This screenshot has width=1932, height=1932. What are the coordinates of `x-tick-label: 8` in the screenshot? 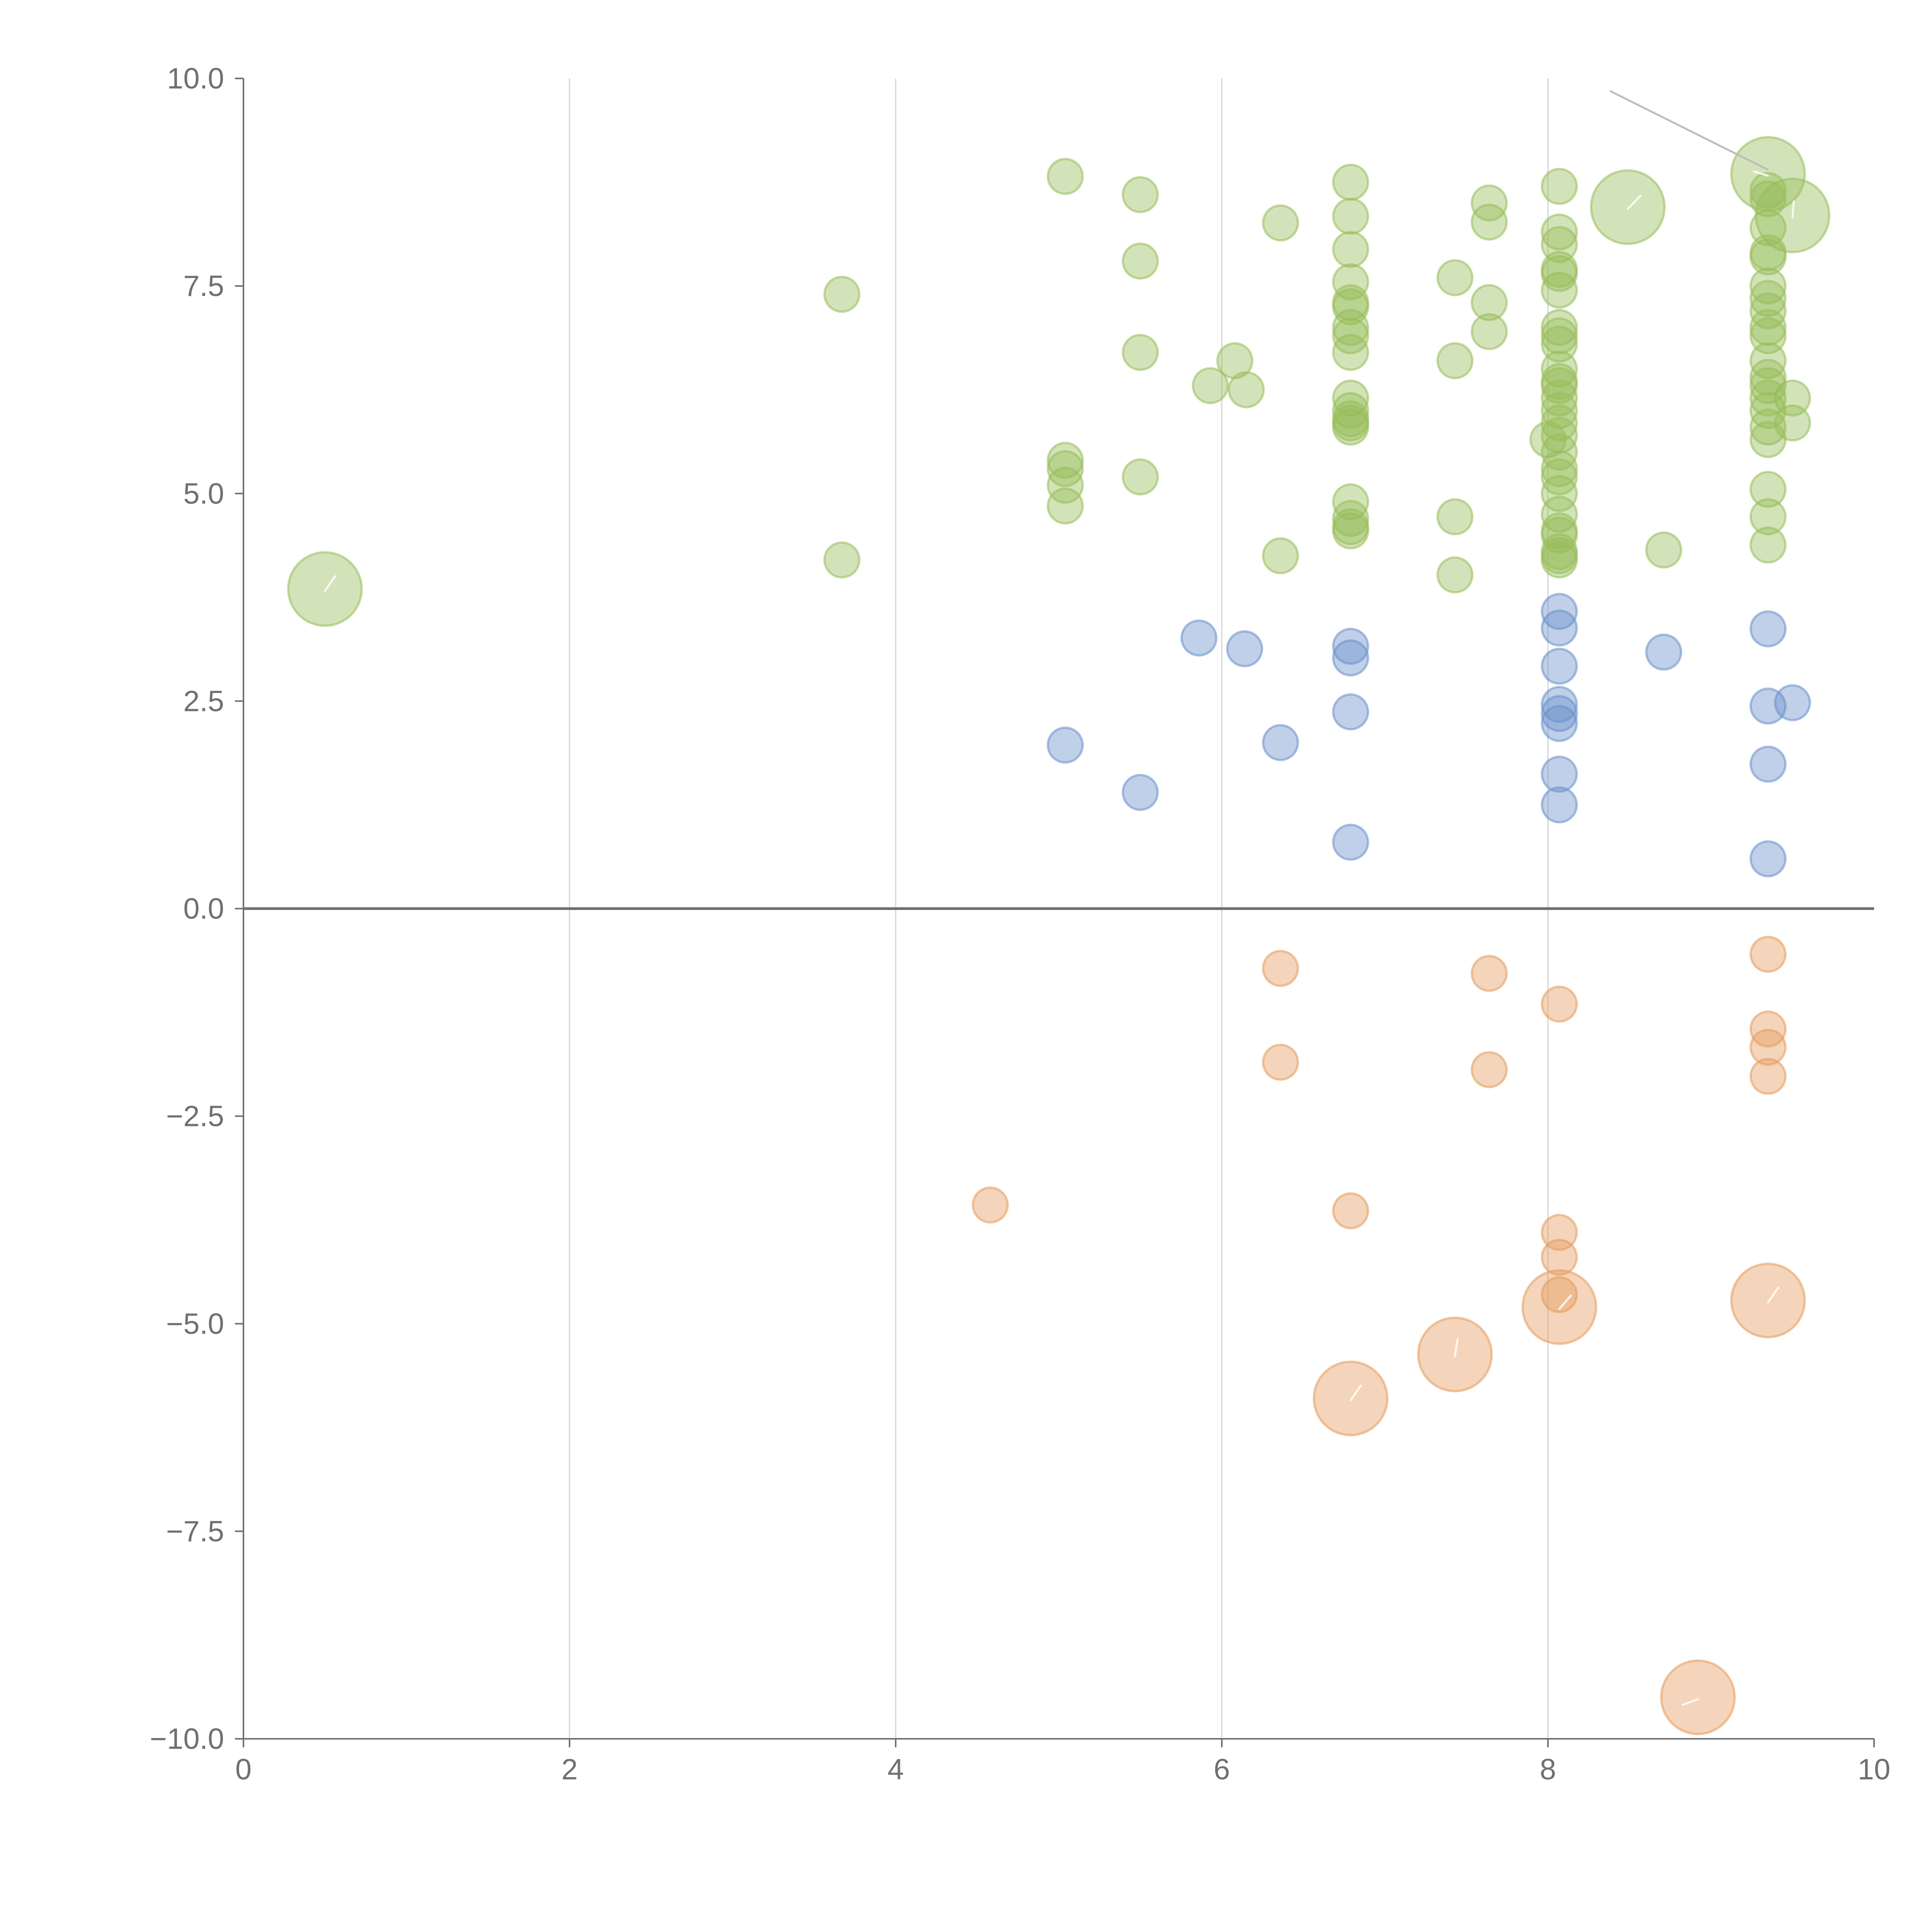 It's located at (1548, 1770).